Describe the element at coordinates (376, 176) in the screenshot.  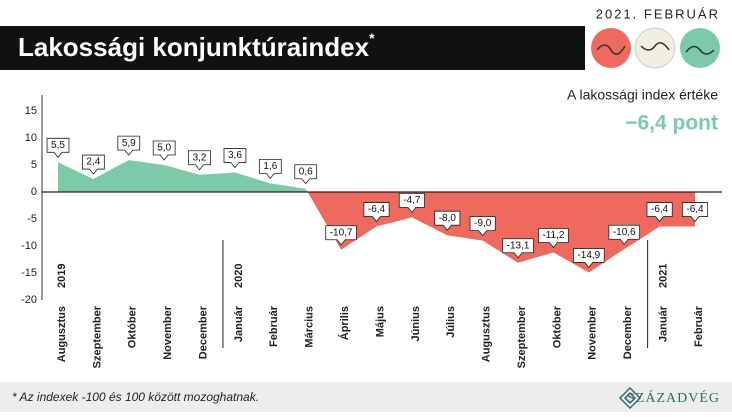
I see `positive-area` at that location.